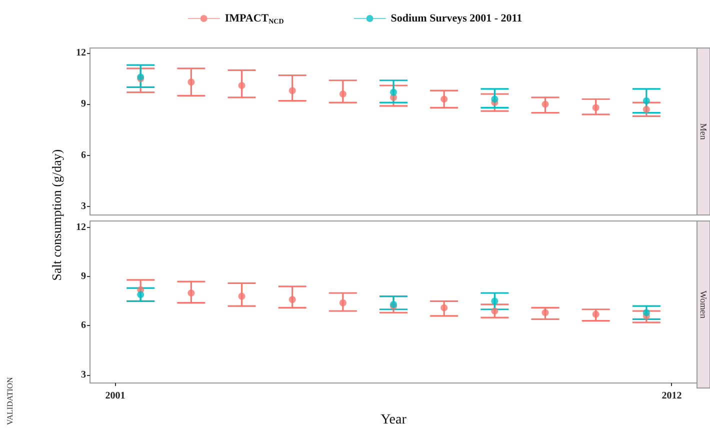  Describe the element at coordinates (456, 18) in the screenshot. I see `legend-label: Sodium Surveys 2001 - 2011` at that location.